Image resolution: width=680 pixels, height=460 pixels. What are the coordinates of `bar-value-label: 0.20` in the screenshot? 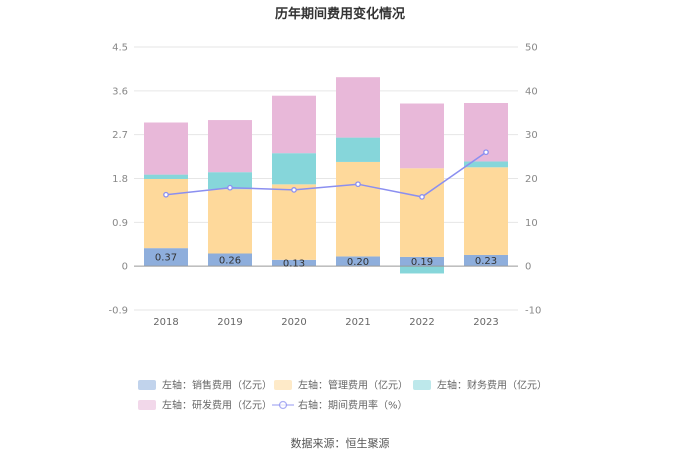 It's located at (358, 262).